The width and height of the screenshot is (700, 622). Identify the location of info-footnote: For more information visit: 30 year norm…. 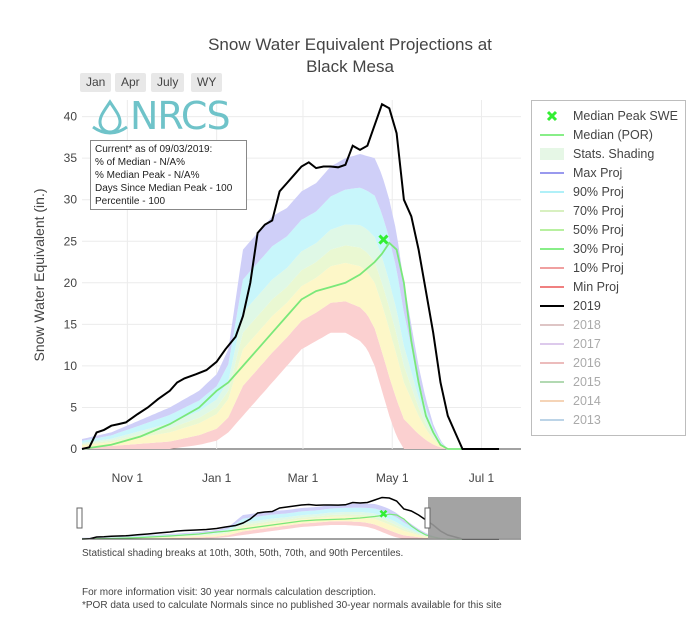
(229, 592).